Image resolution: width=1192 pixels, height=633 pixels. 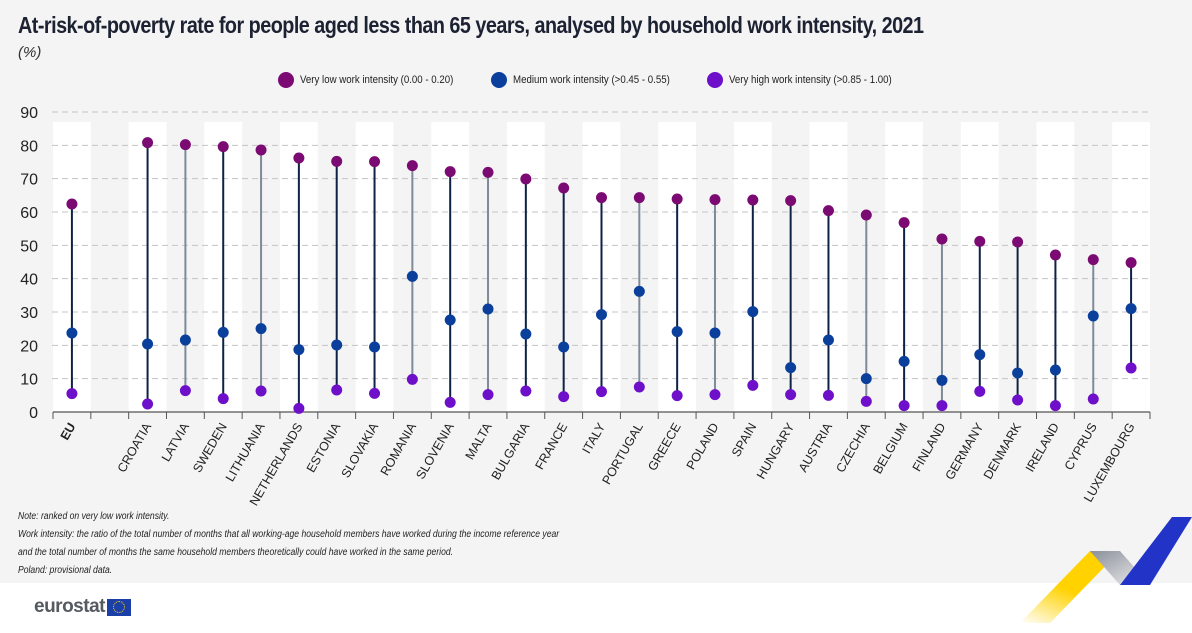 I want to click on x-tick-label: PORTUGAL, so click(x=623, y=453).